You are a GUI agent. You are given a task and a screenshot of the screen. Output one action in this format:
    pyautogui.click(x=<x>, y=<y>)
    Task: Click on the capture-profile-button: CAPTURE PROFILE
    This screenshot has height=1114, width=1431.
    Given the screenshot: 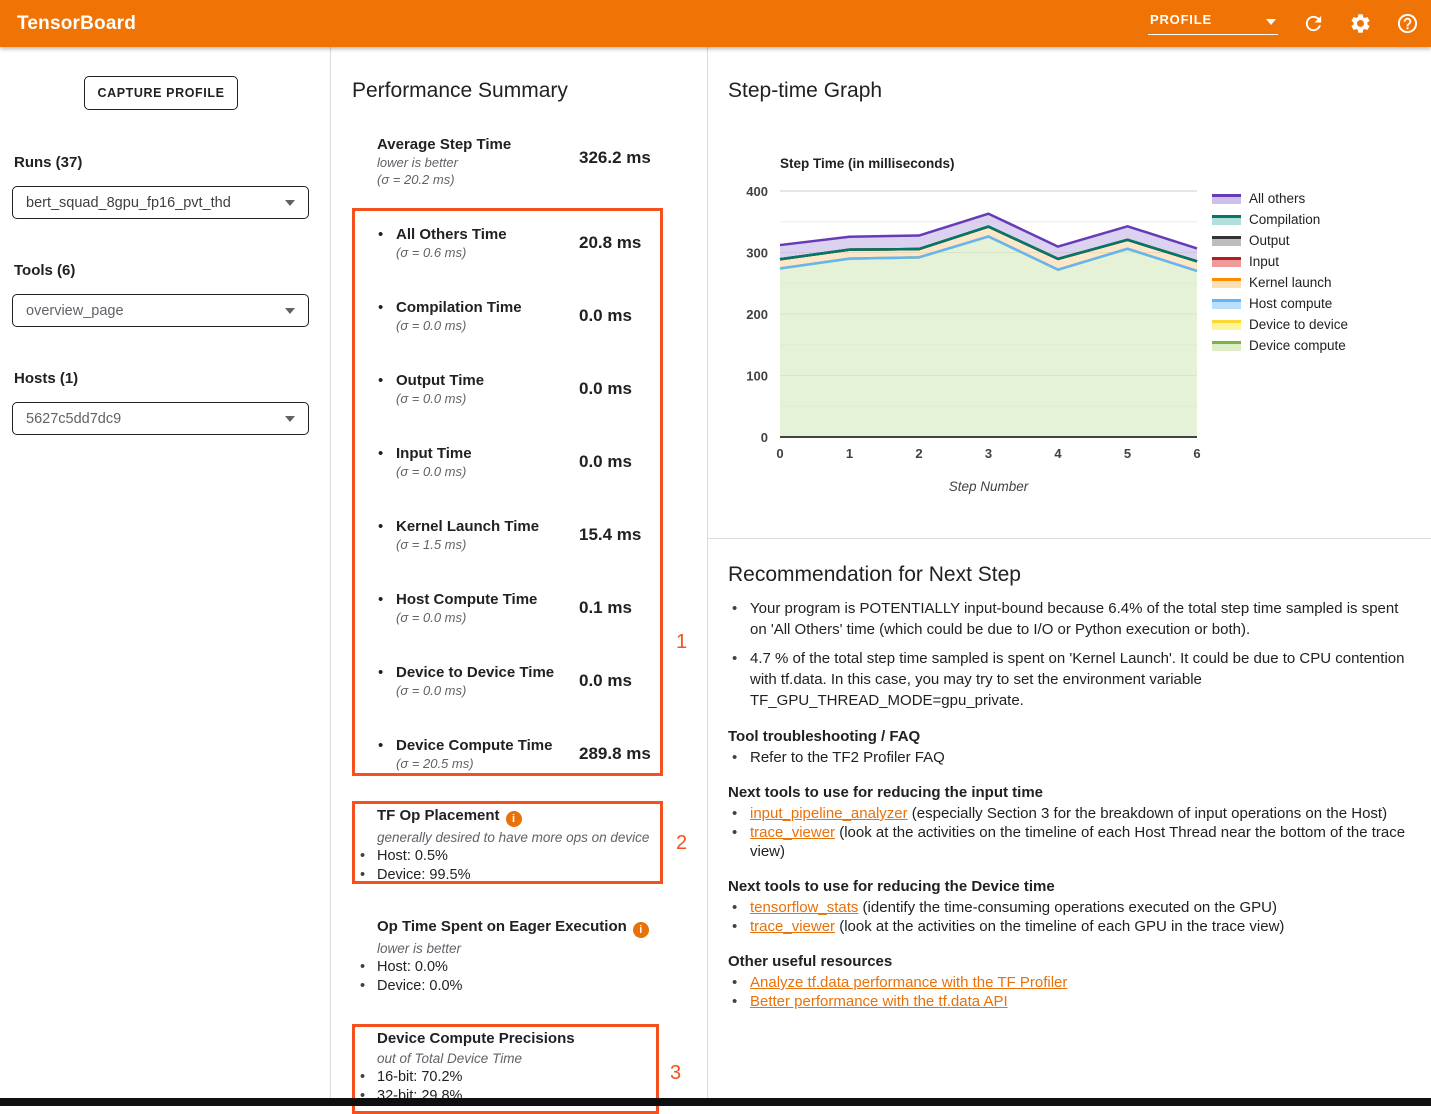 What is the action you would take?
    pyautogui.click(x=161, y=93)
    